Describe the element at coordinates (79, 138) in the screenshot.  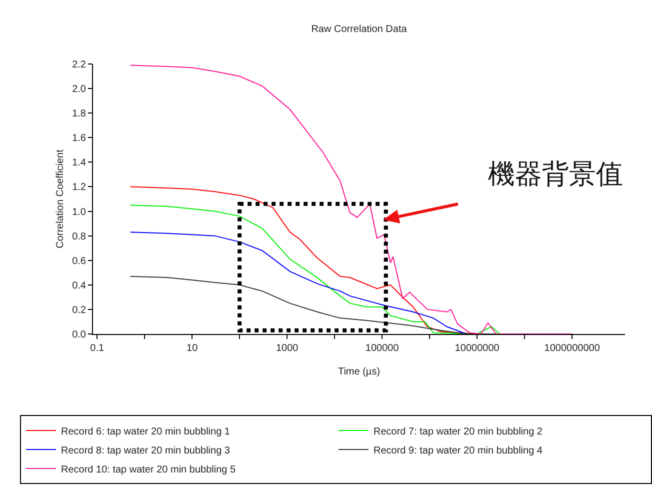
I see `y-tick-label: 1.6` at that location.